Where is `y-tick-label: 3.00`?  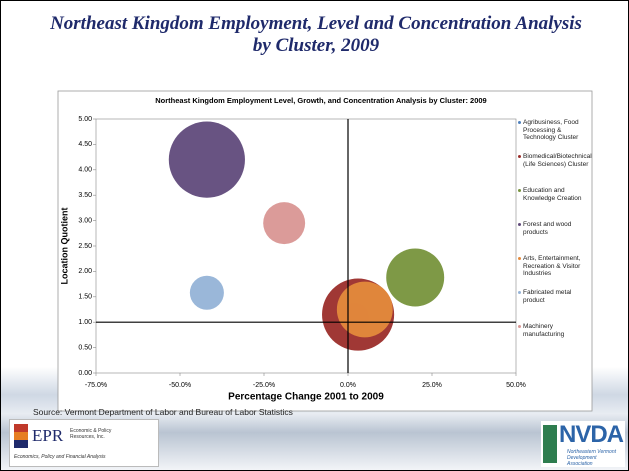 y-tick-label: 3.00 is located at coordinates (85, 220).